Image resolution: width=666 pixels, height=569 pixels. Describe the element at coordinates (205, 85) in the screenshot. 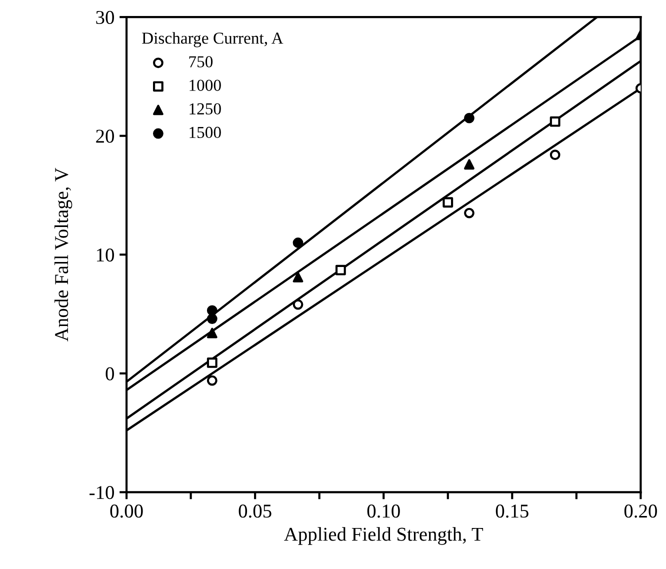

I see `legend-label: 1000` at that location.